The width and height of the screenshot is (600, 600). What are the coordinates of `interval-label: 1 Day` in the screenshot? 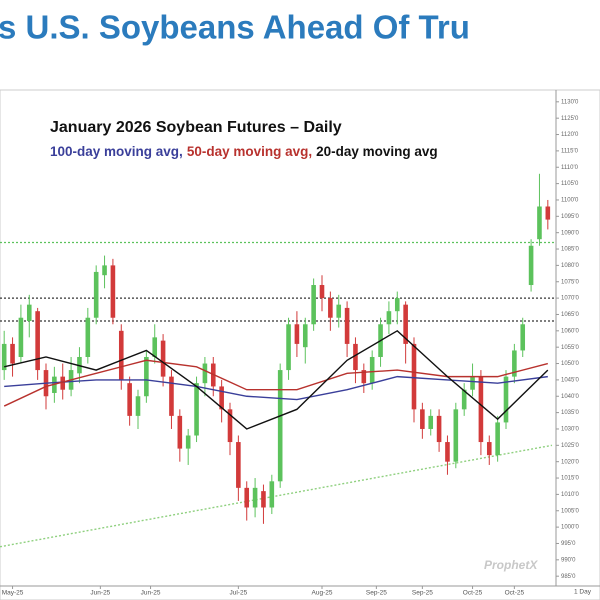 It's located at (583, 592).